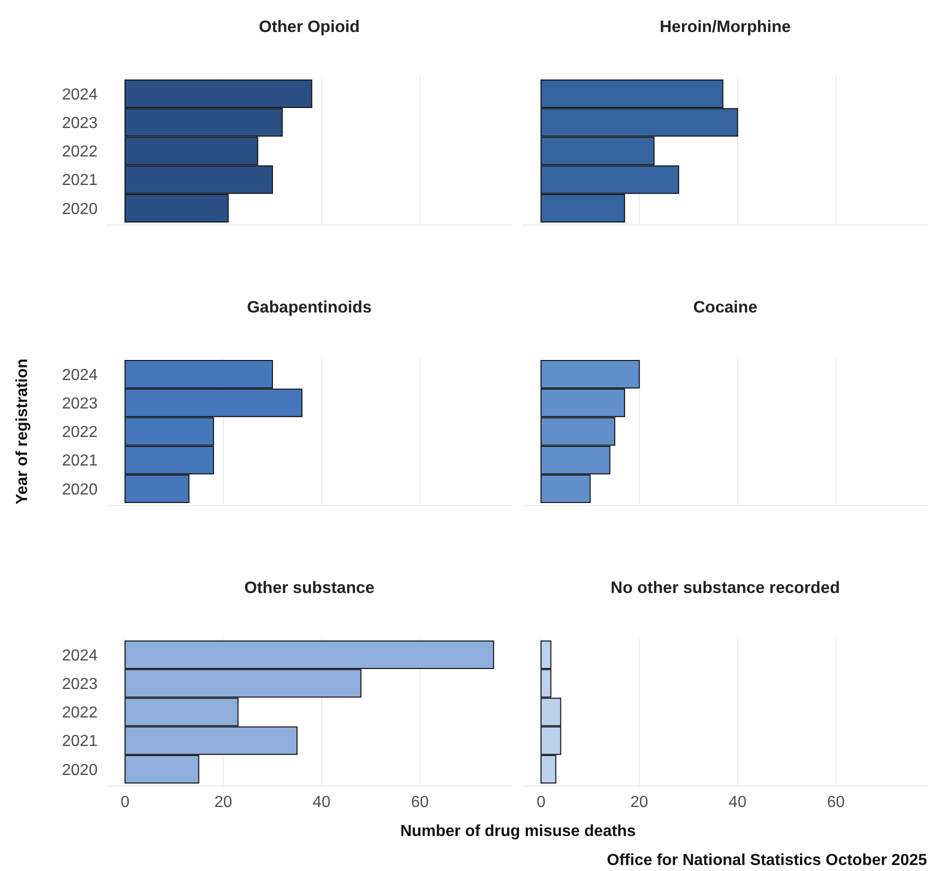 The width and height of the screenshot is (930, 871). Describe the element at coordinates (725, 307) in the screenshot. I see `chart-title: Cocaine` at that location.